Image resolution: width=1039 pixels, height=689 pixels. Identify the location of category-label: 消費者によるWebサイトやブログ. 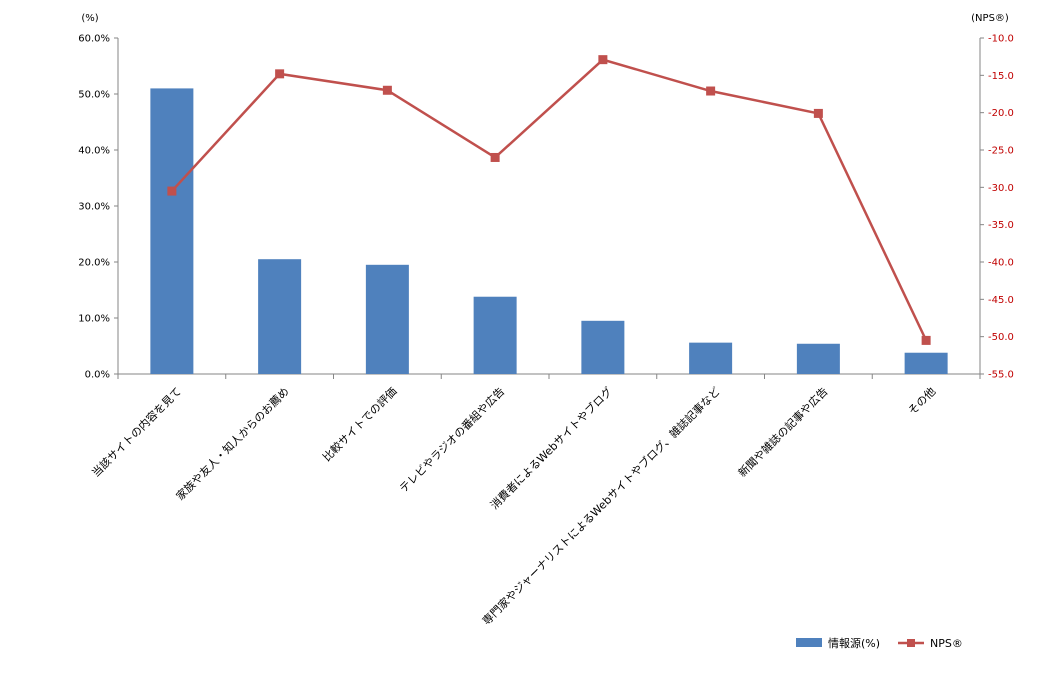
(551, 448).